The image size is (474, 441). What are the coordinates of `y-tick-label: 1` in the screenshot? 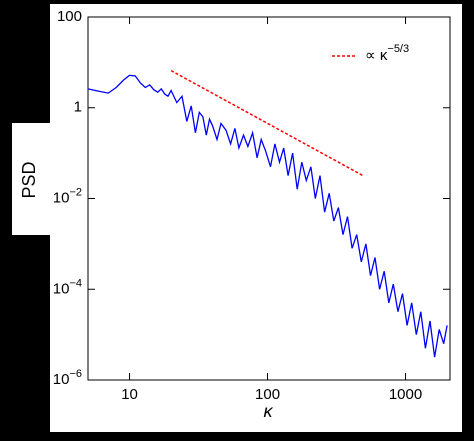 It's located at (78, 107).